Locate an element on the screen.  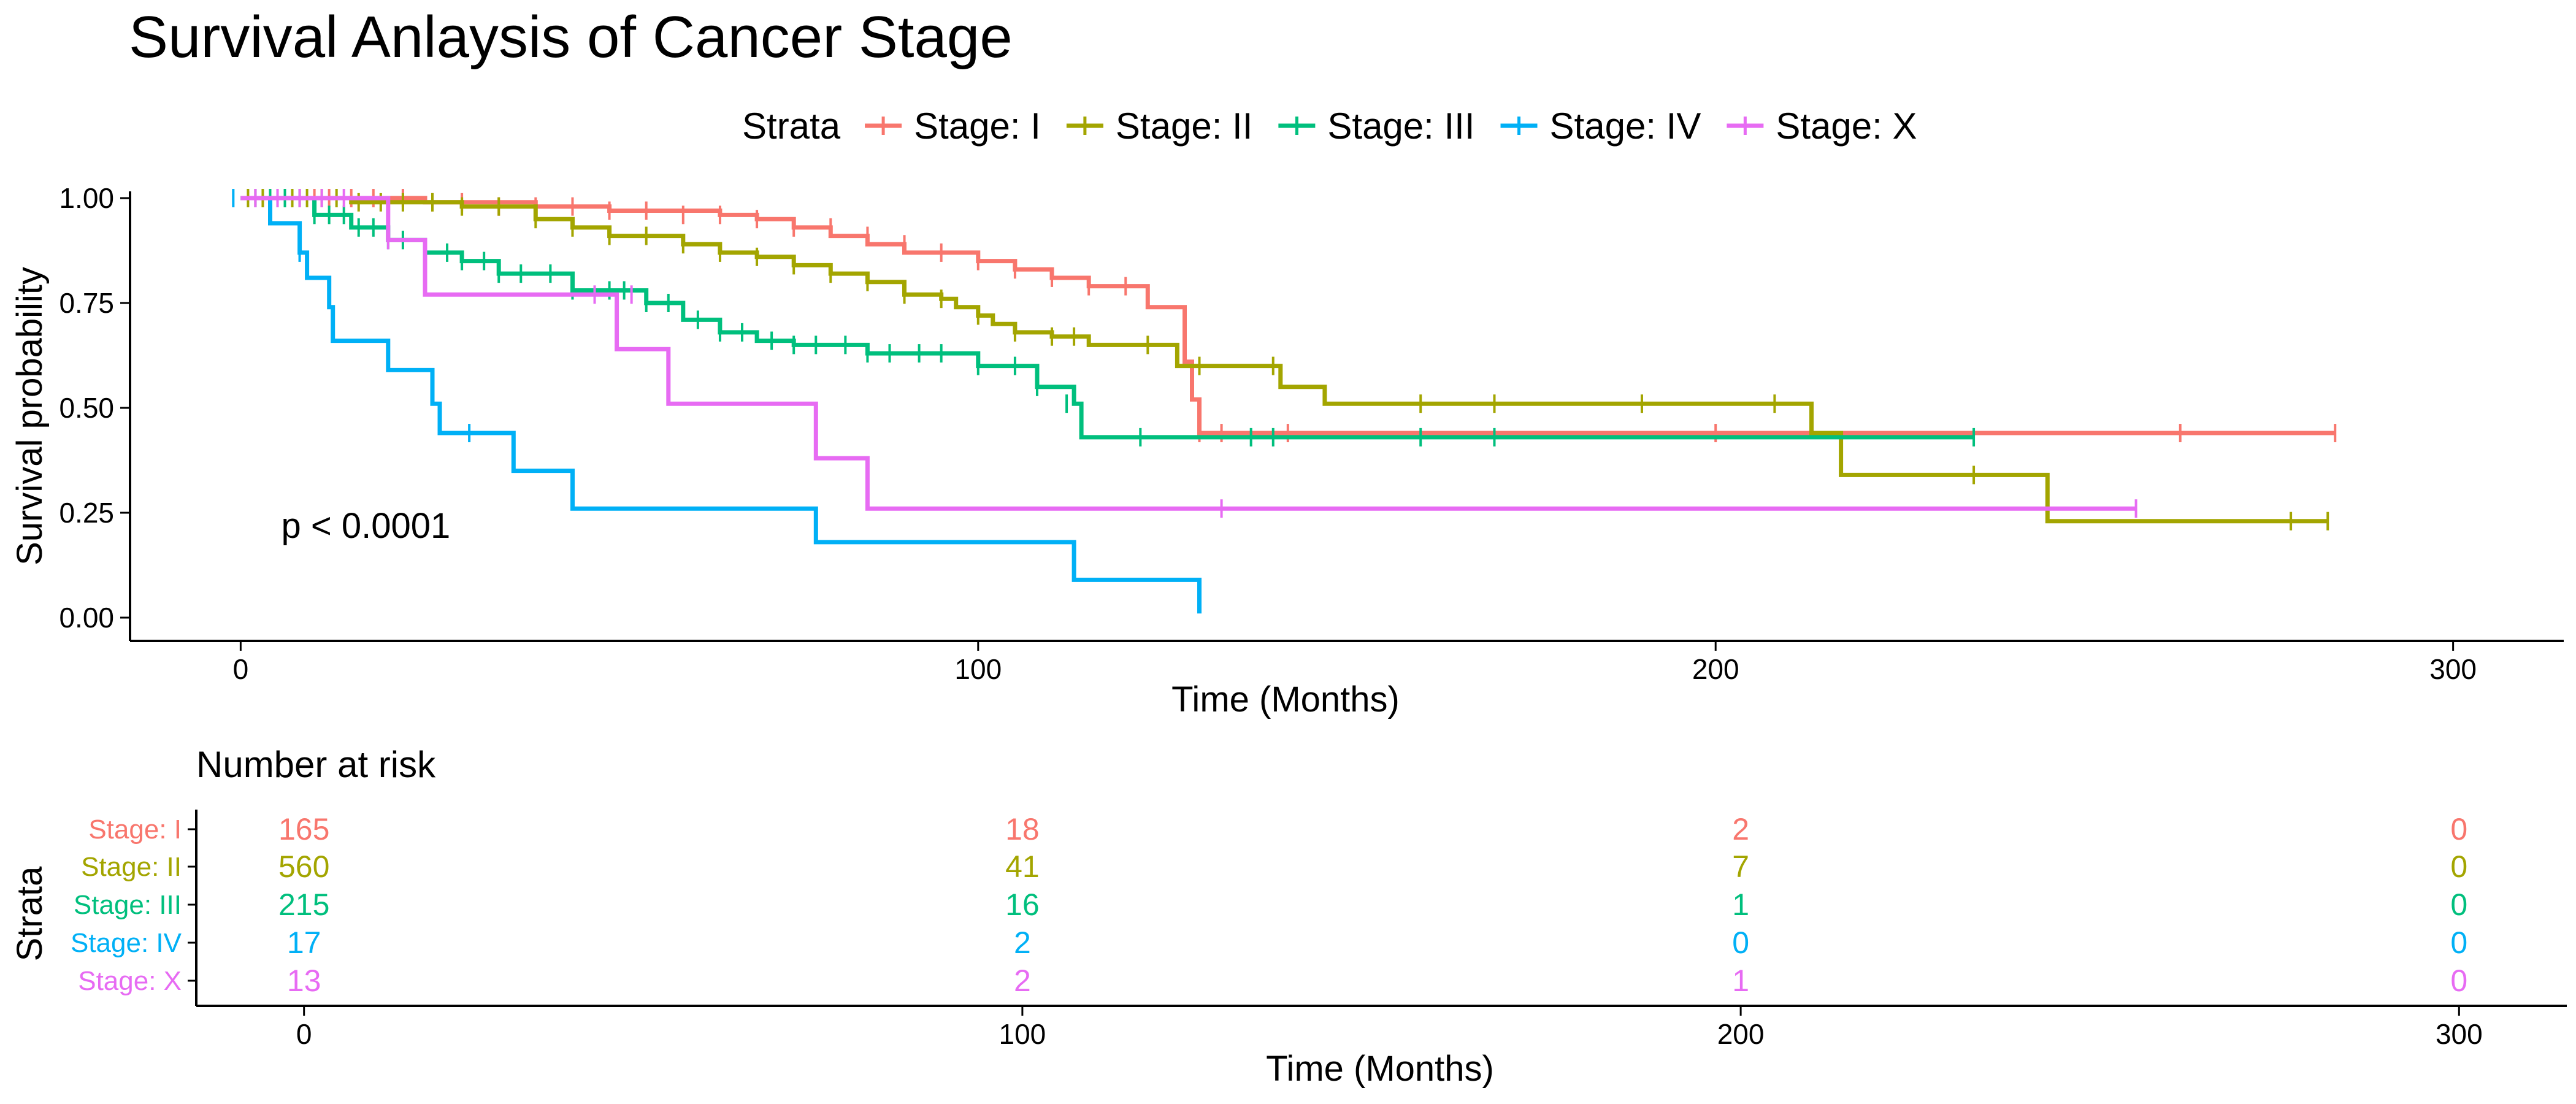
x-tick-label: 100 is located at coordinates (978, 669).